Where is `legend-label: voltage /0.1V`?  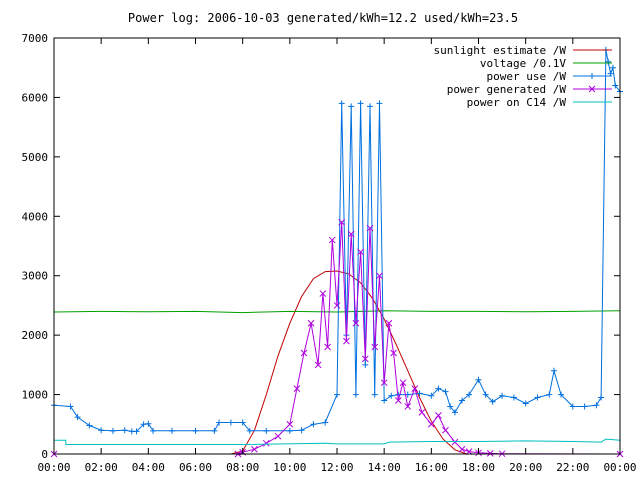 legend-label: voltage /0.1V is located at coordinates (523, 63).